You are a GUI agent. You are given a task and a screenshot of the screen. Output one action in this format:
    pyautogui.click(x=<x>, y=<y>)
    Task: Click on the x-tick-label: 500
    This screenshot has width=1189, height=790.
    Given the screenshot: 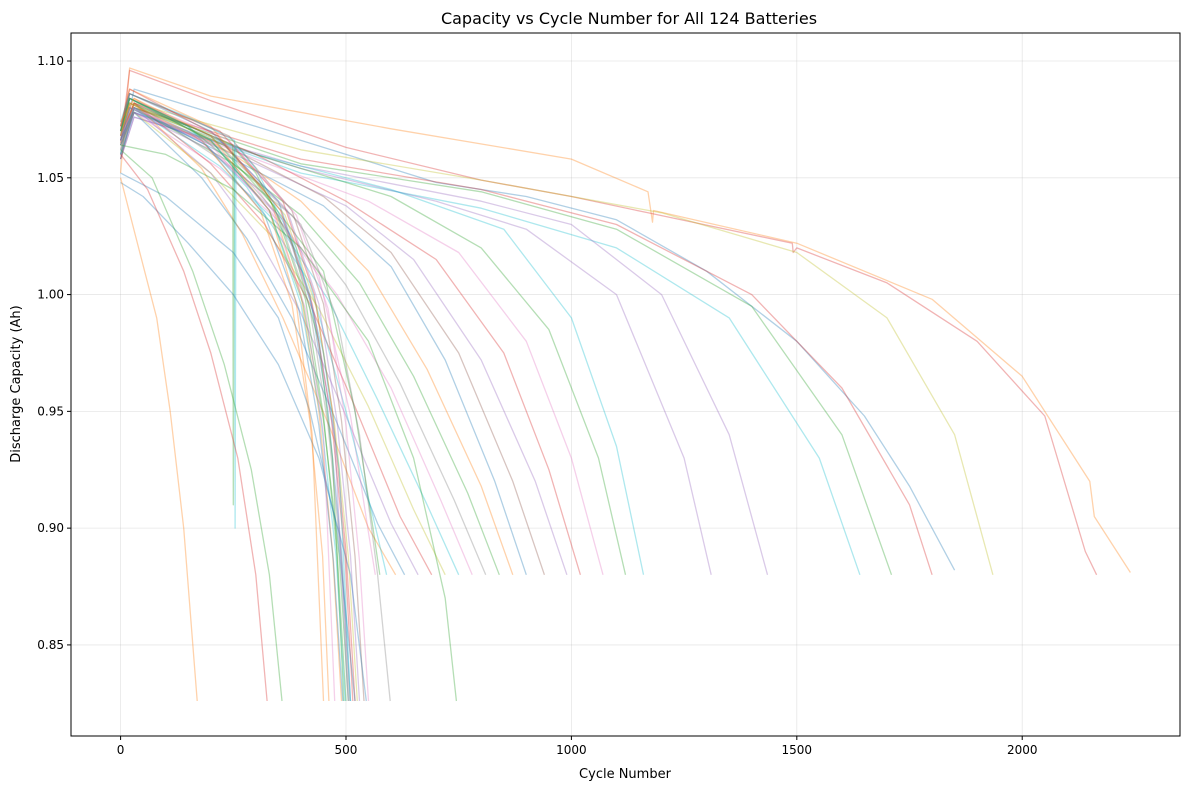 What is the action you would take?
    pyautogui.click(x=346, y=750)
    